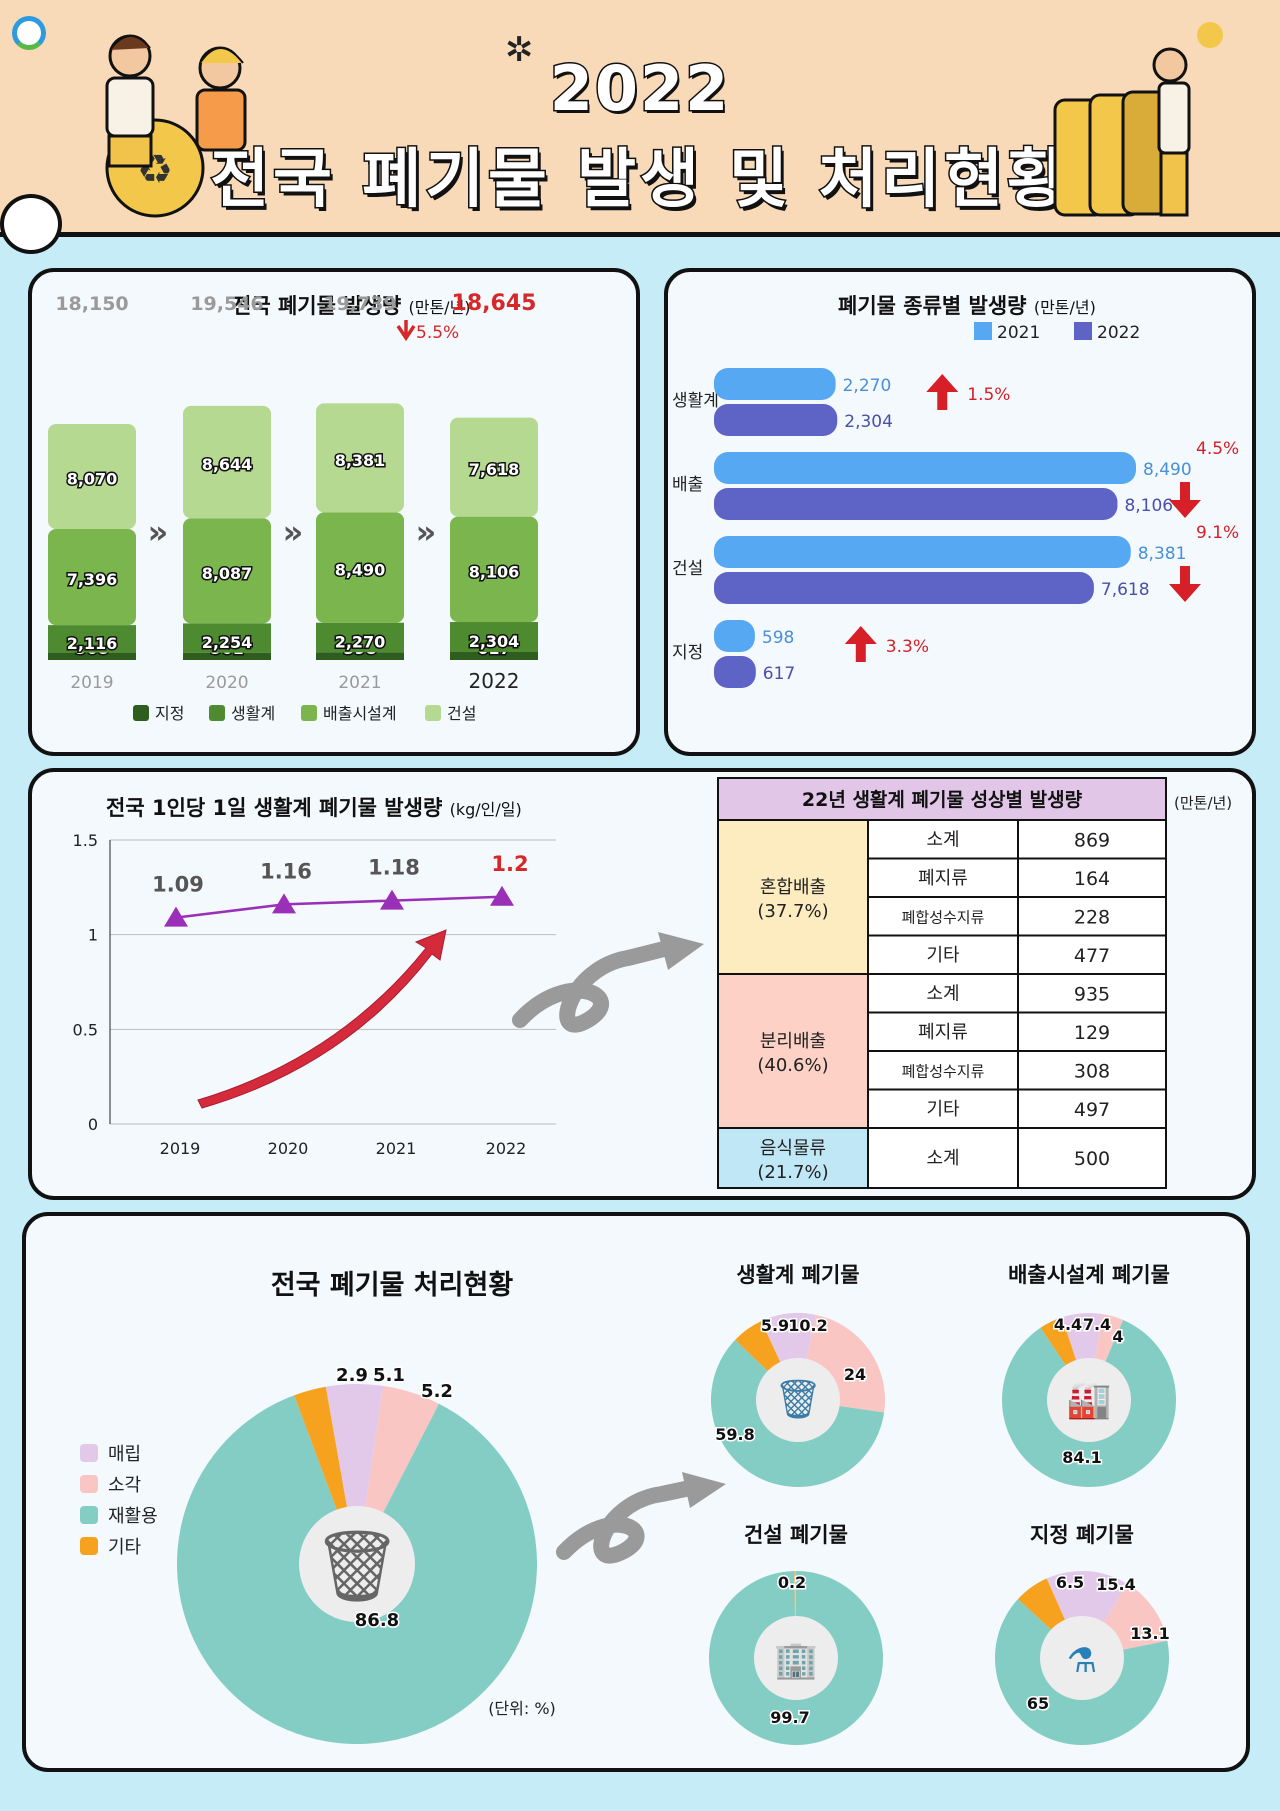 The height and width of the screenshot is (1811, 1280). Describe the element at coordinates (91, 304) in the screenshot. I see `total-label: 18,150` at that location.